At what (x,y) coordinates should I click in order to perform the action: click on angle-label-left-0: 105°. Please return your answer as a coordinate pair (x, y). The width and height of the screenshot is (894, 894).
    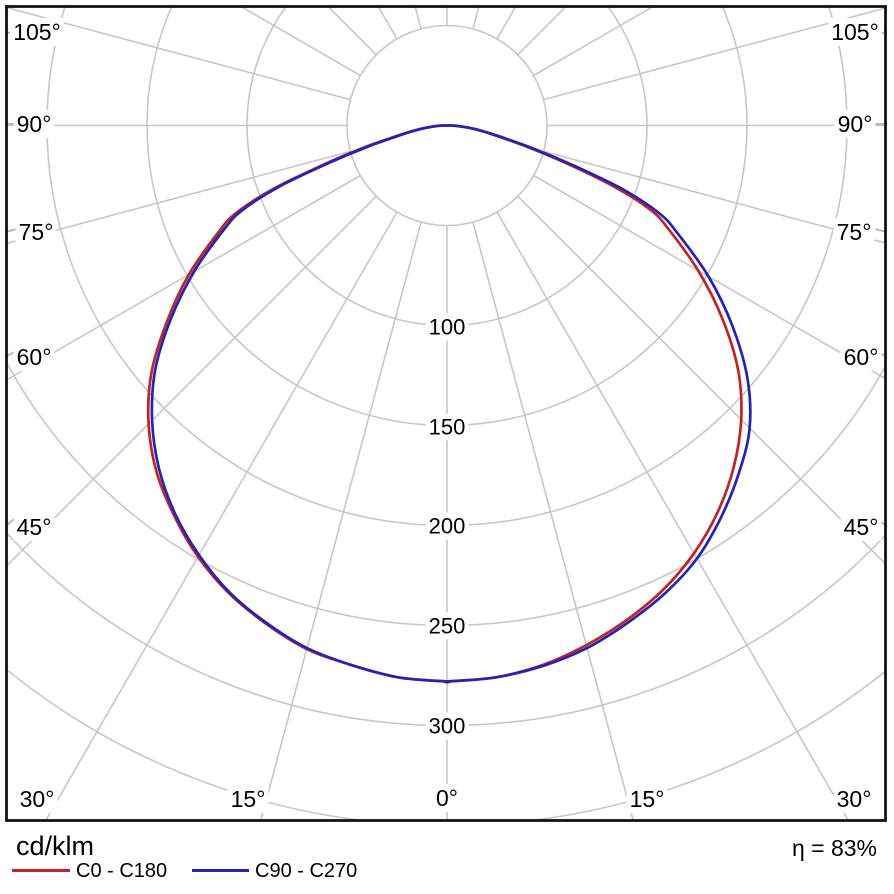
    Looking at the image, I should click on (37, 32).